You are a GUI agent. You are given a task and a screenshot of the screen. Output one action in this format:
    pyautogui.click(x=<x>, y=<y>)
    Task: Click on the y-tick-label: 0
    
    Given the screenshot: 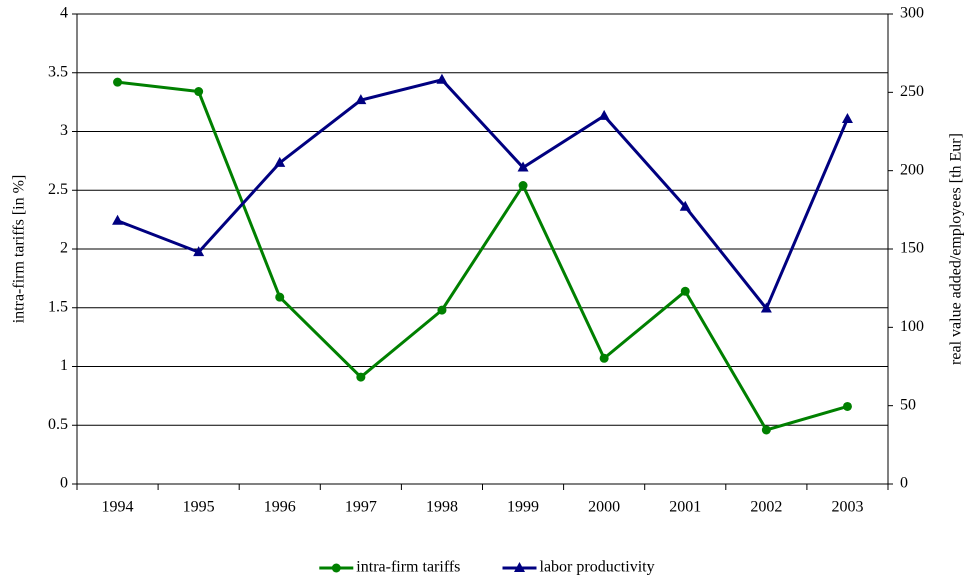 What is the action you would take?
    pyautogui.click(x=64, y=483)
    